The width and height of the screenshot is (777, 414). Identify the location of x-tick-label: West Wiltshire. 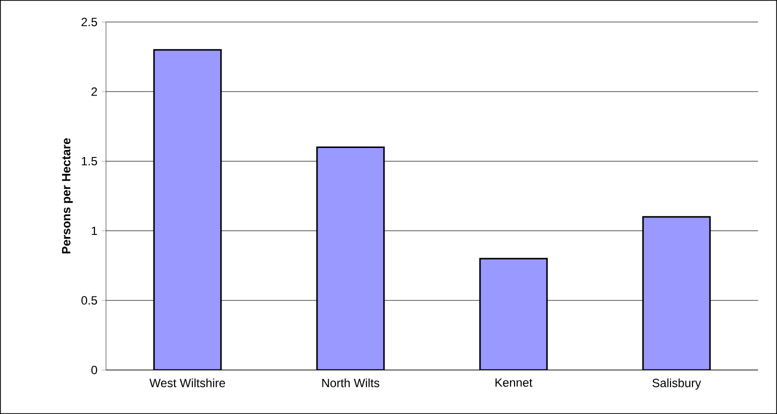
(187, 383).